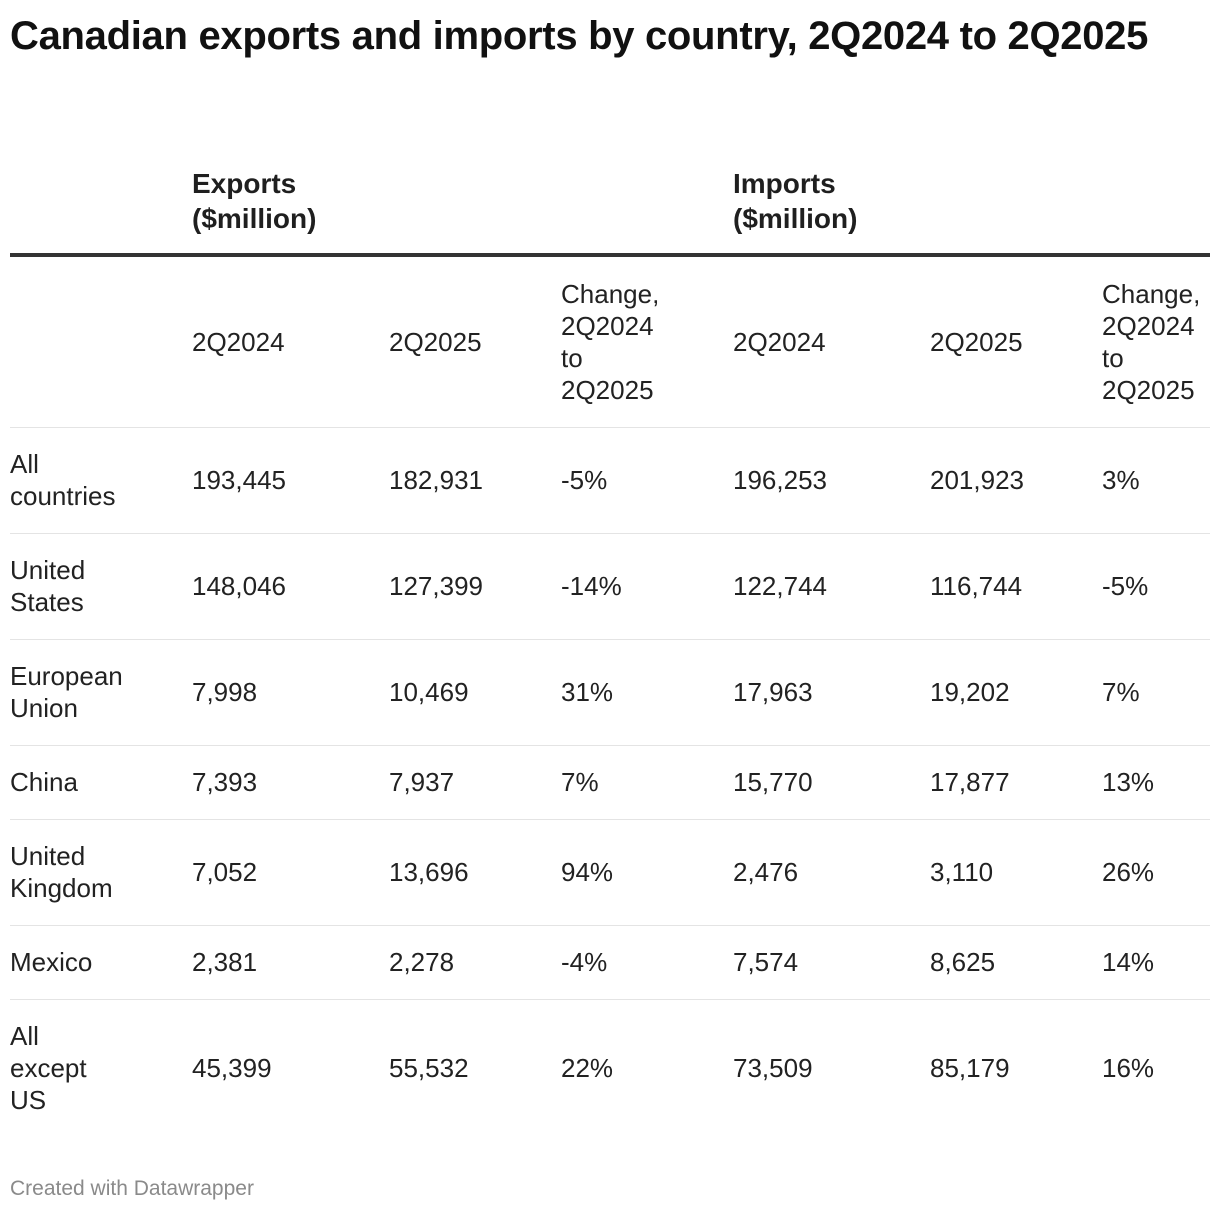 This screenshot has height=1212, width=1220. Describe the element at coordinates (610, 255) in the screenshot. I see `header-divider` at that location.